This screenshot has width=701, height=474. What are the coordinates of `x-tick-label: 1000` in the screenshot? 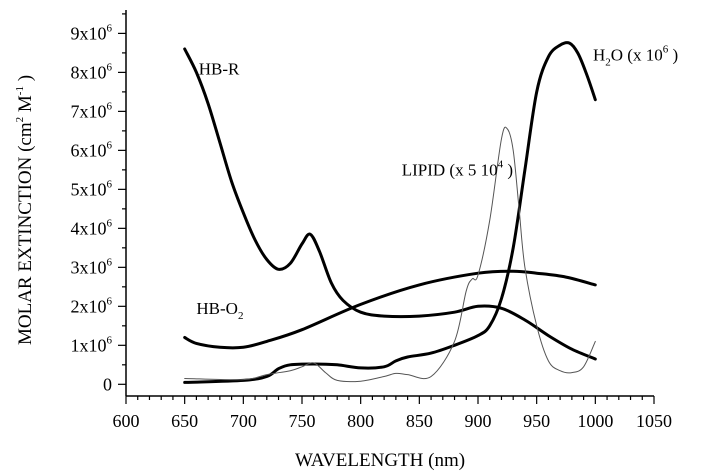 It's located at (595, 421).